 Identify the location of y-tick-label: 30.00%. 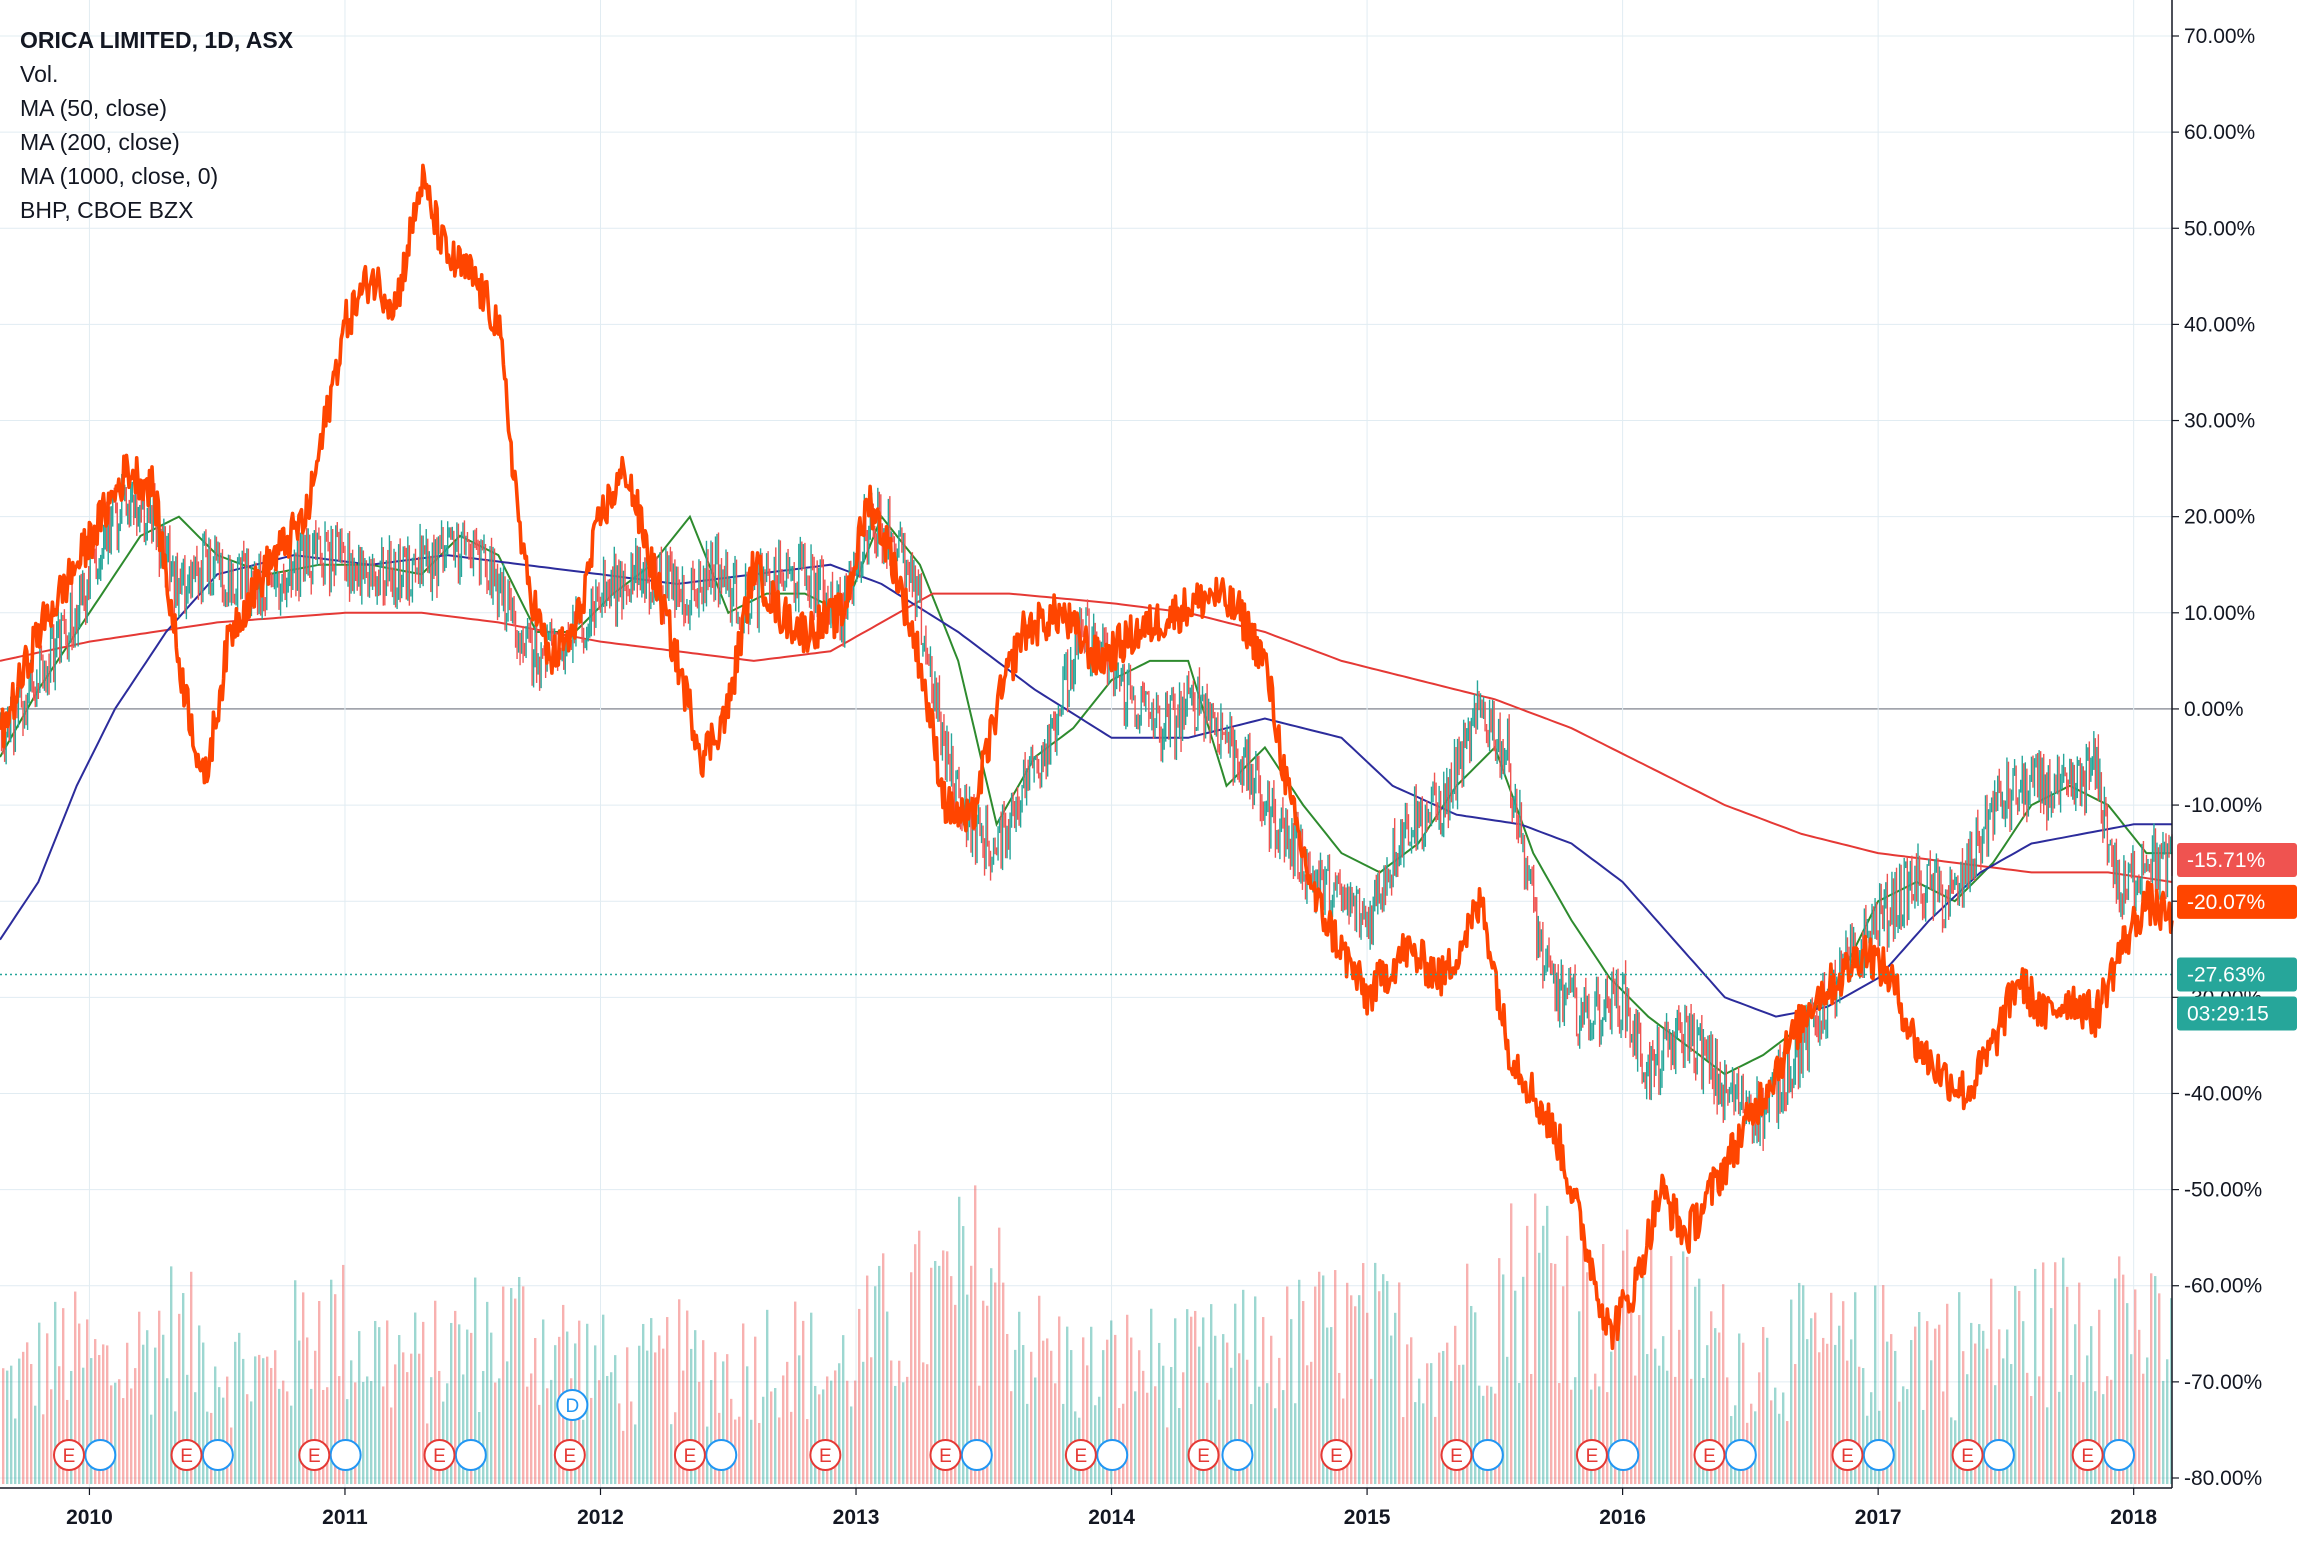
(2219, 421).